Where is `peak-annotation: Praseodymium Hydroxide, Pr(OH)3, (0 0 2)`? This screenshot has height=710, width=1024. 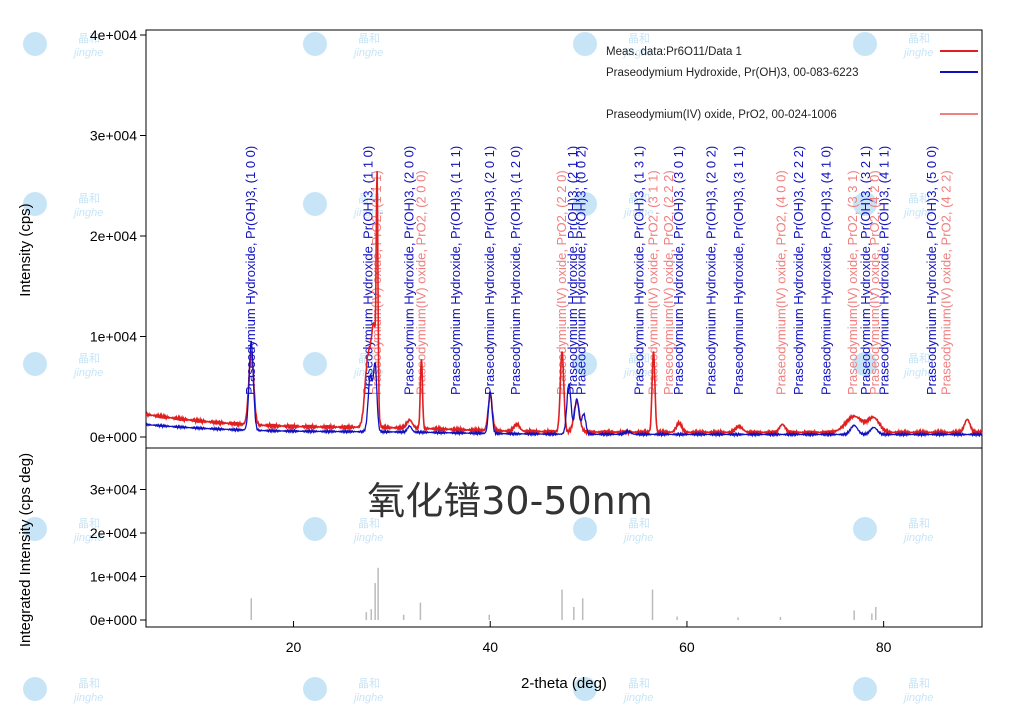
peak-annotation: Praseodymium Hydroxide, Pr(OH)3, (0 0 2) is located at coordinates (581, 270).